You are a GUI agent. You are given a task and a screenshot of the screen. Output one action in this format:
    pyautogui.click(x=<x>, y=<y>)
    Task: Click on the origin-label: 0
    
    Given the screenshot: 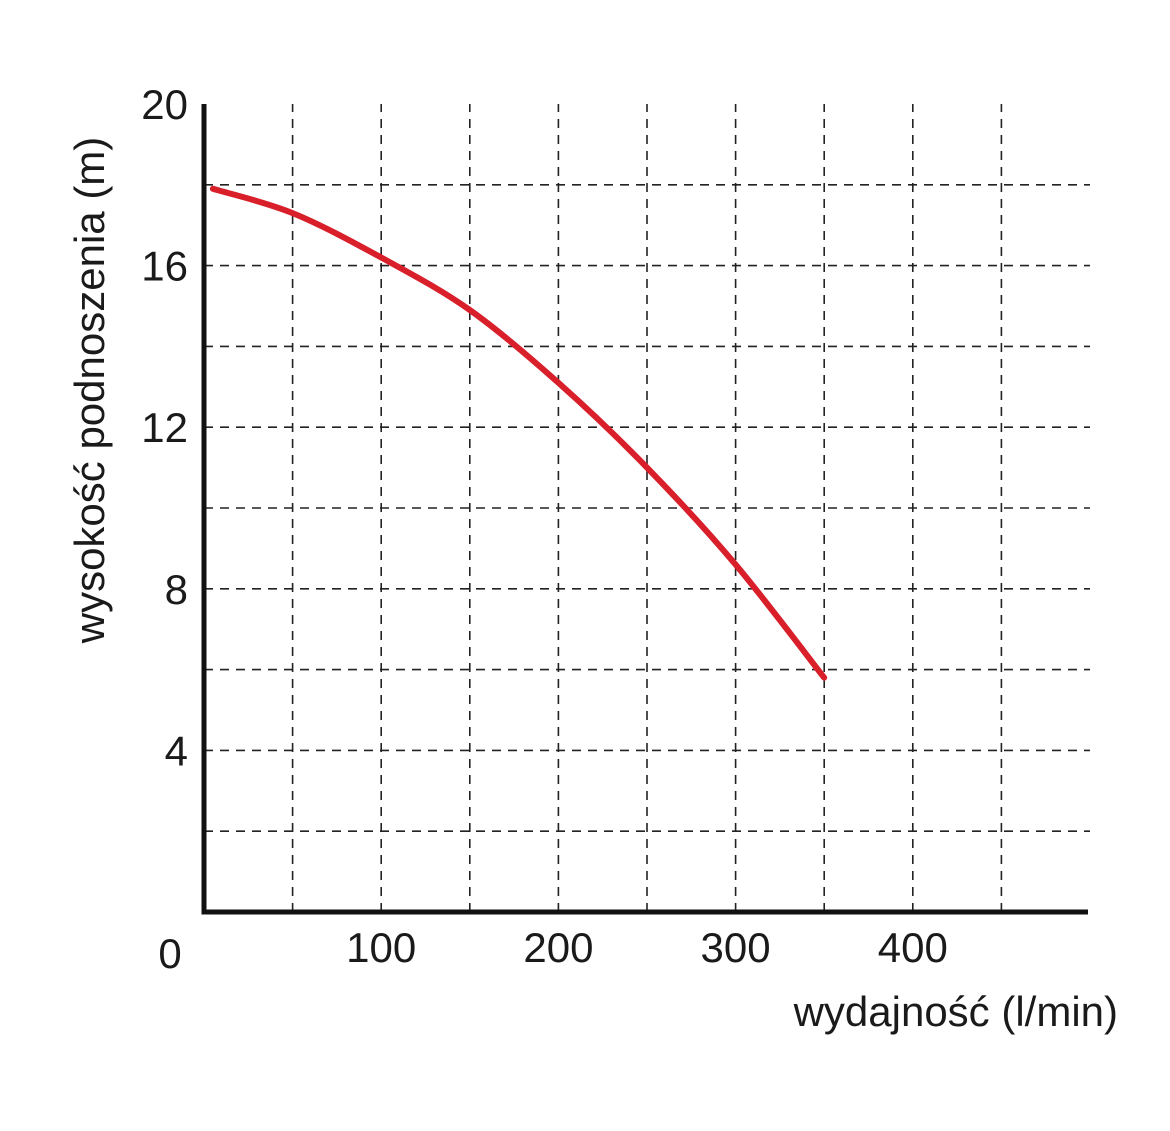 What is the action you would take?
    pyautogui.click(x=169, y=953)
    